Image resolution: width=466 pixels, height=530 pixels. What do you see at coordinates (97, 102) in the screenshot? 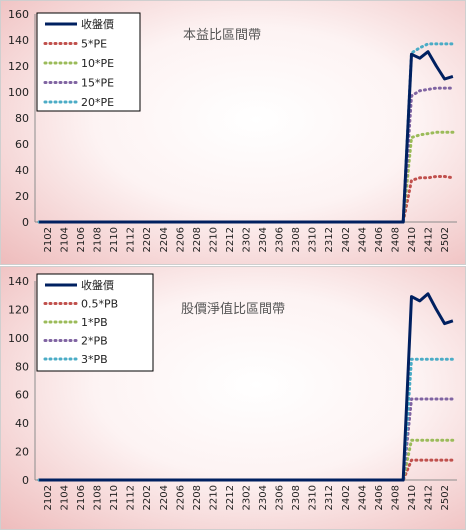
I see `legend-label: 20*PE` at bounding box center [97, 102].